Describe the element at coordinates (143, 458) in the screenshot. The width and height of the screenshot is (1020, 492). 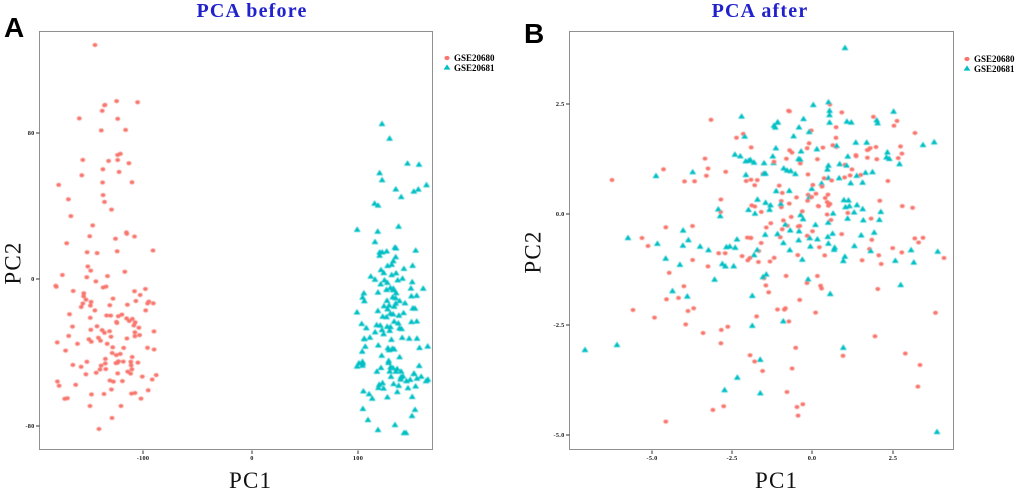
I see `svg-text: -100` at that location.